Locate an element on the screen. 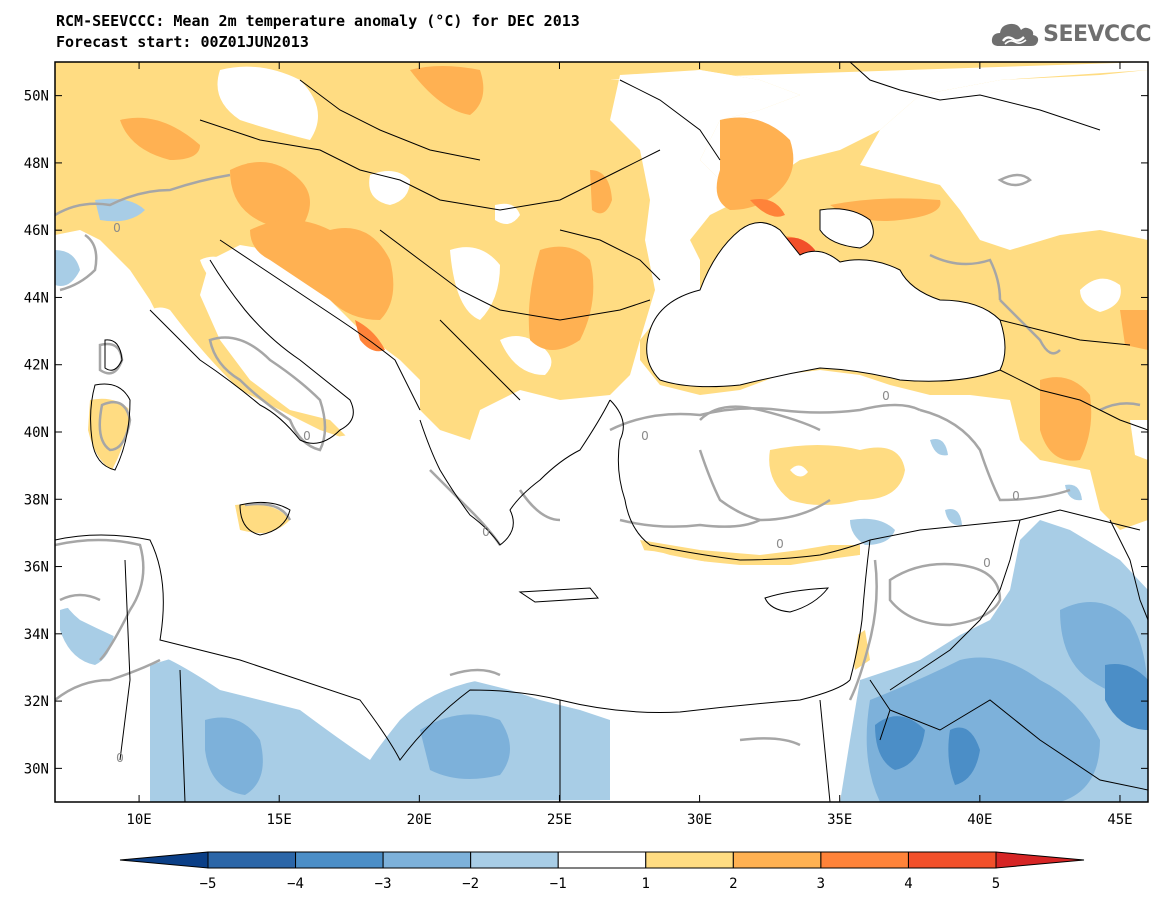 This screenshot has height=907, width=1165. warm-anomaly-sicily is located at coordinates (262, 519).